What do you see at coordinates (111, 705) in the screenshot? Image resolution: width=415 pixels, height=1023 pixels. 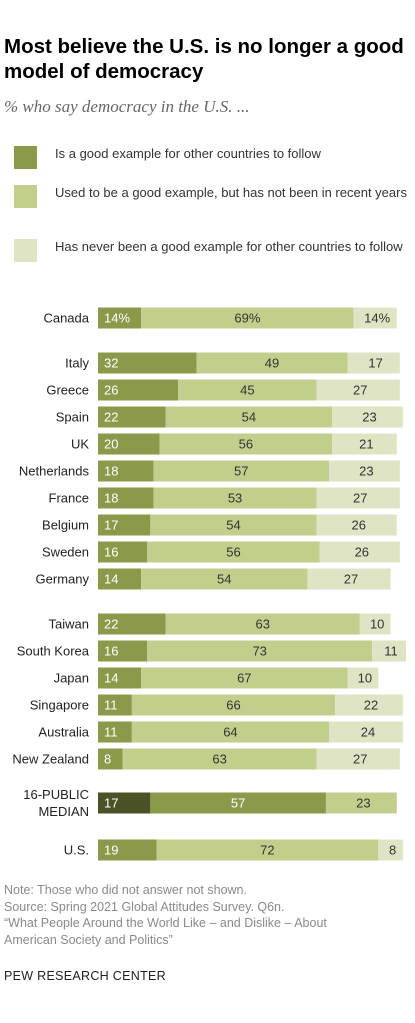 I see `value-label-singapore-good: 11` at bounding box center [111, 705].